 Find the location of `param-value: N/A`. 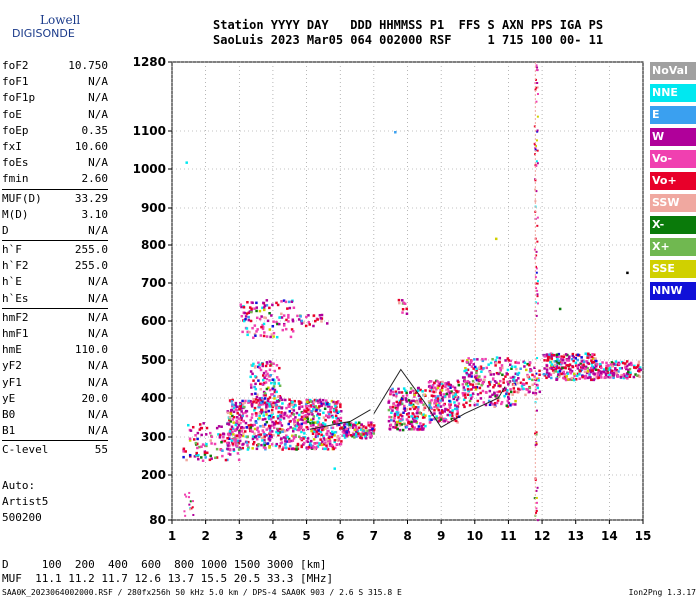

param-value: N/A is located at coordinates (98, 114).